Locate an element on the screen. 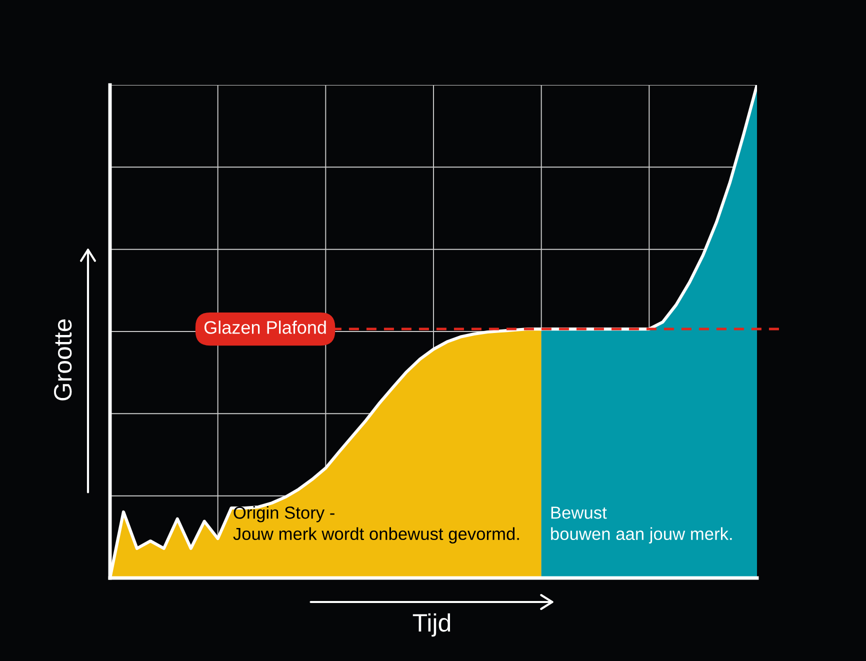 This screenshot has width=866, height=661. x-axis-title: Tijd is located at coordinates (431, 625).